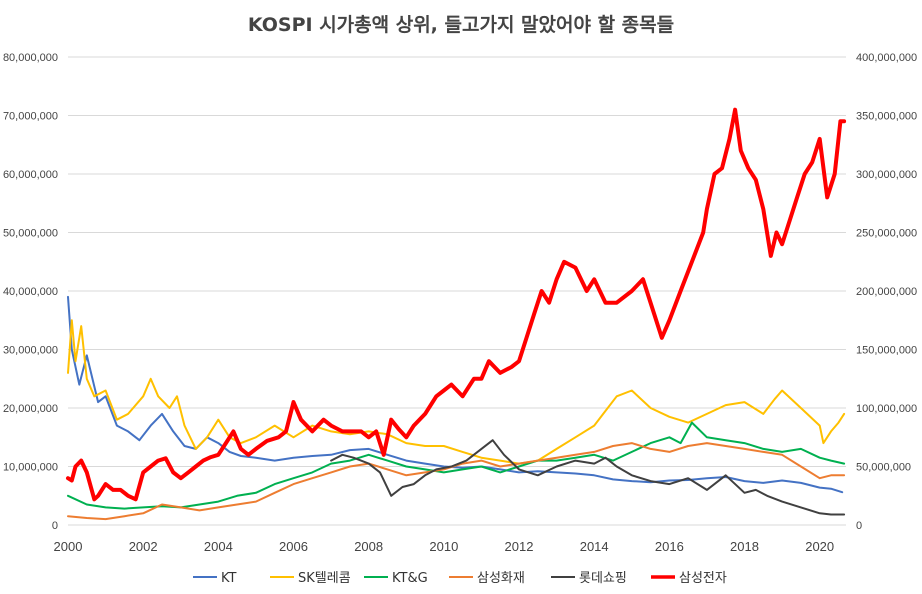  I want to click on x-axis-tick-label: 2016, so click(669, 546).